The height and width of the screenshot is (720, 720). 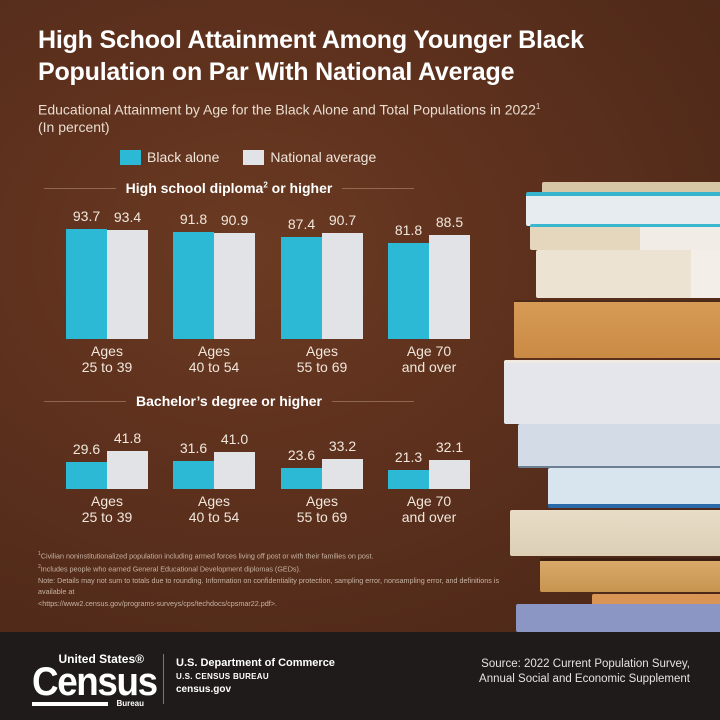 What do you see at coordinates (204, 689) in the screenshot?
I see `website-link: census.gov` at bounding box center [204, 689].